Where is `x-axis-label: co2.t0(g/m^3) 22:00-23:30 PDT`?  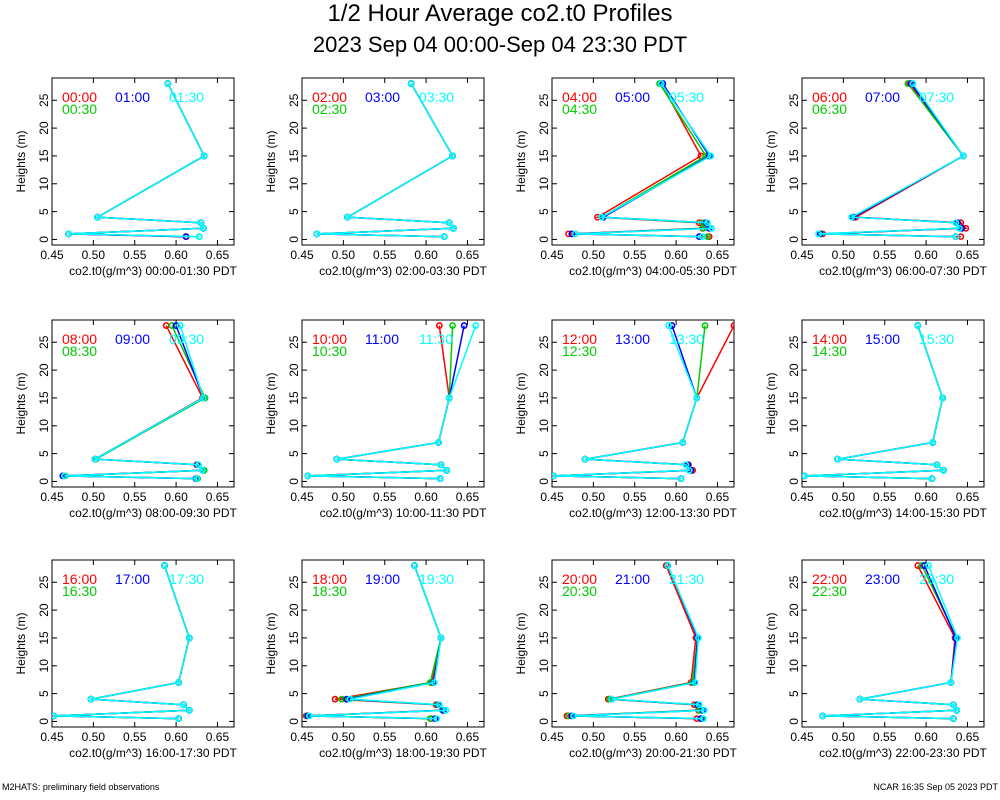
x-axis-label: co2.t0(g/m^3) 22:00-23:30 PDT is located at coordinates (903, 753).